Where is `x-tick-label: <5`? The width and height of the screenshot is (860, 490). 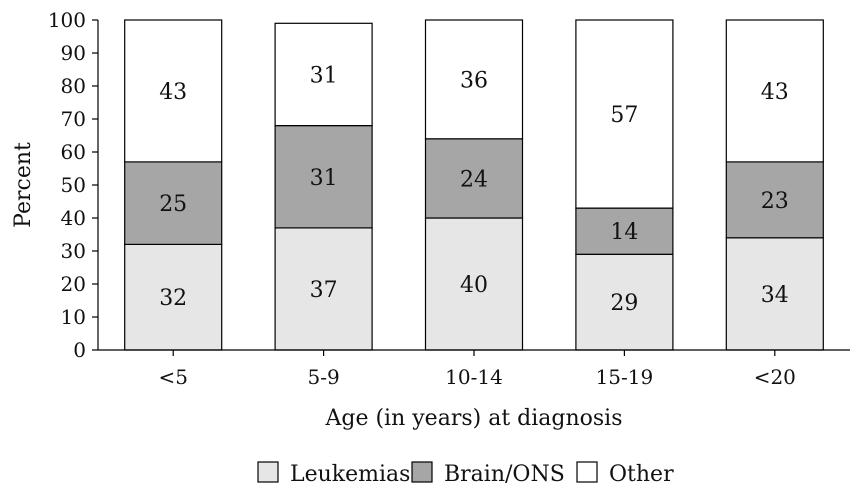
x-tick-label: <5 is located at coordinates (172, 377).